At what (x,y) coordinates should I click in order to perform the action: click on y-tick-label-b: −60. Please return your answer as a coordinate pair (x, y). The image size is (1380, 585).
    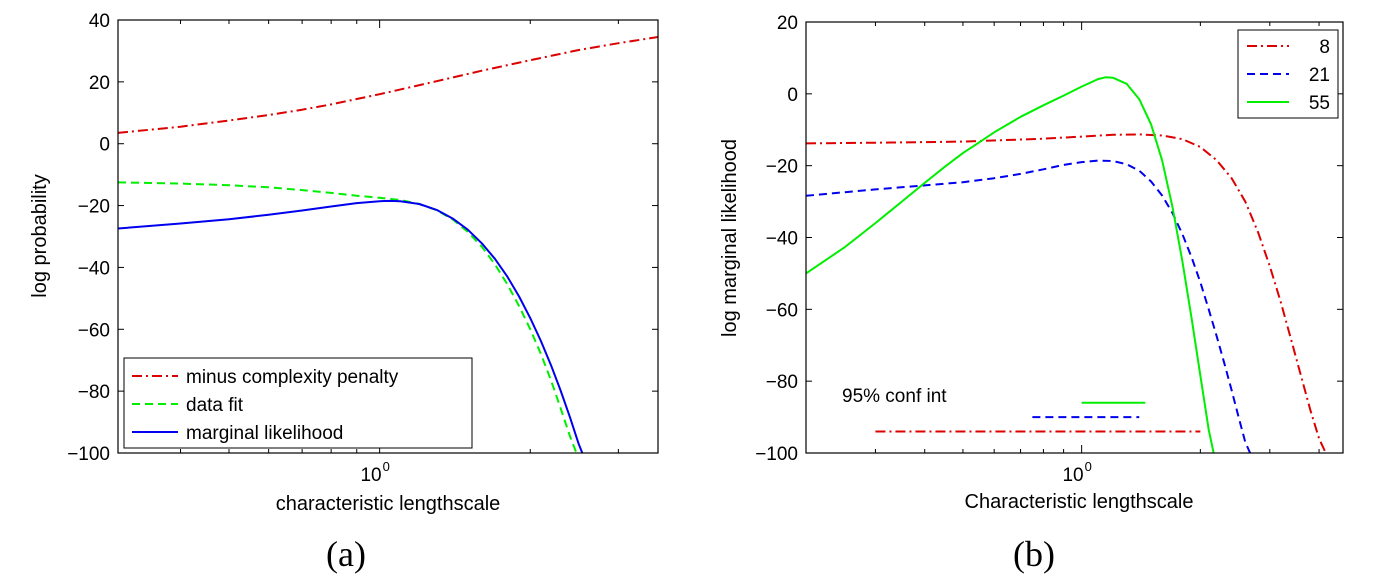
    Looking at the image, I should click on (782, 310).